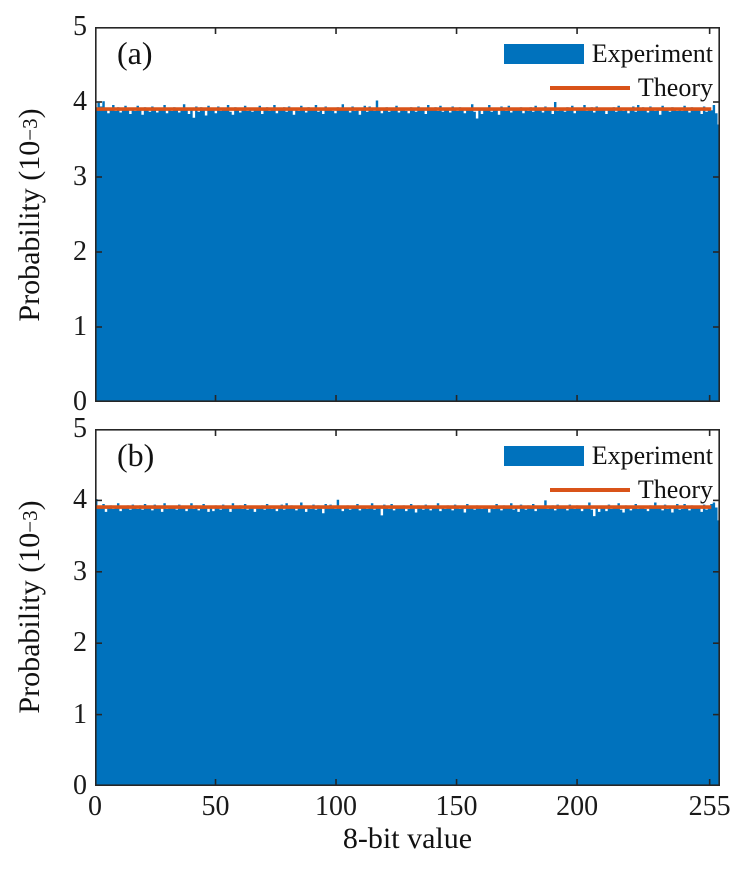 The width and height of the screenshot is (745, 869). Describe the element at coordinates (135, 53) in the screenshot. I see `panel-a-label: (a)` at that location.